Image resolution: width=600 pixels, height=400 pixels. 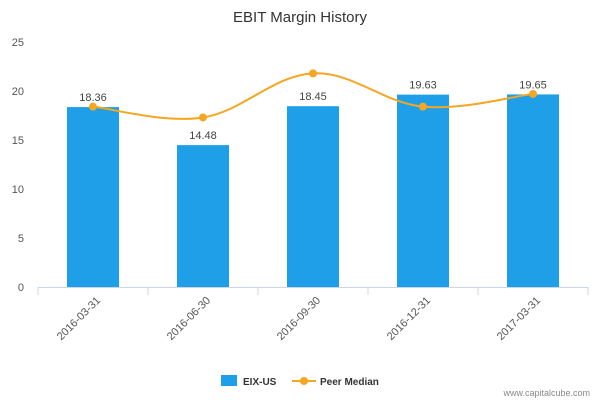 What do you see at coordinates (260, 382) in the screenshot?
I see `legend-eix-us-label: EIX-US` at bounding box center [260, 382].